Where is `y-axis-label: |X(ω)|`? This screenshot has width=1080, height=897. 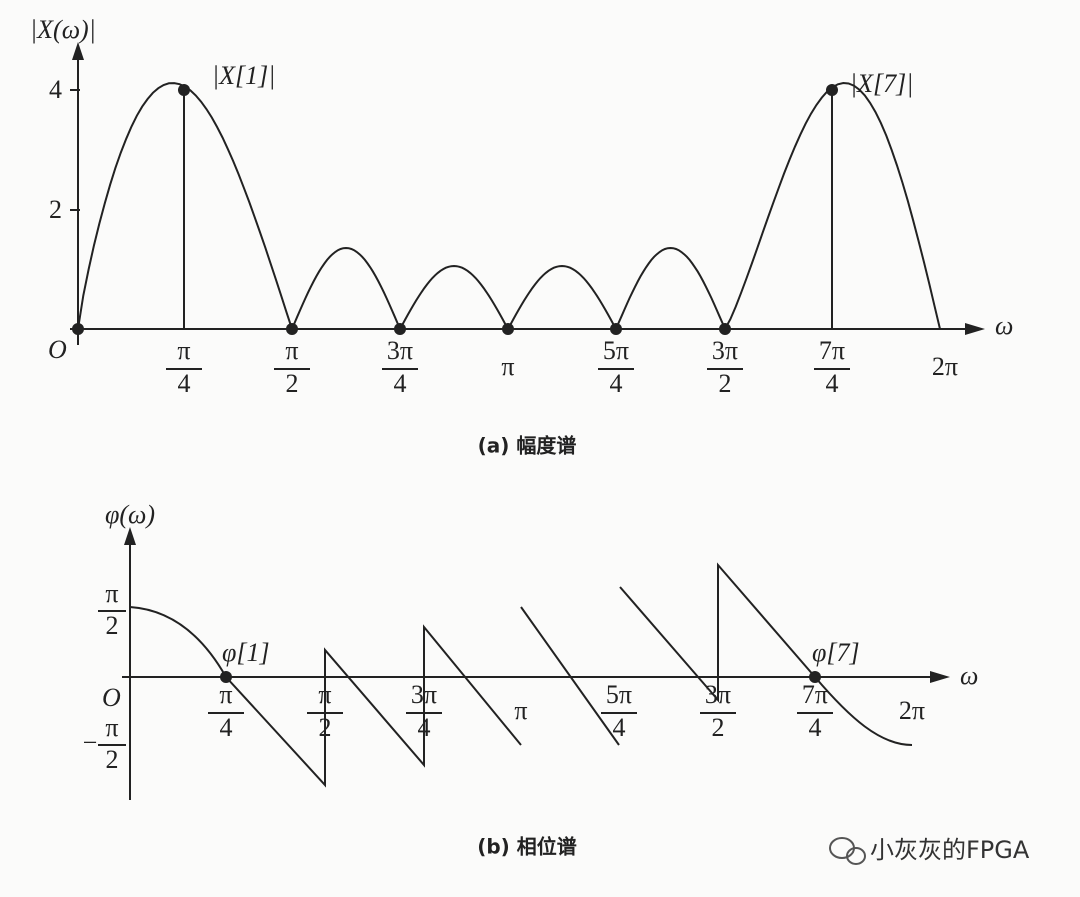 y-axis-label: |X(ω)| is located at coordinates (63, 29).